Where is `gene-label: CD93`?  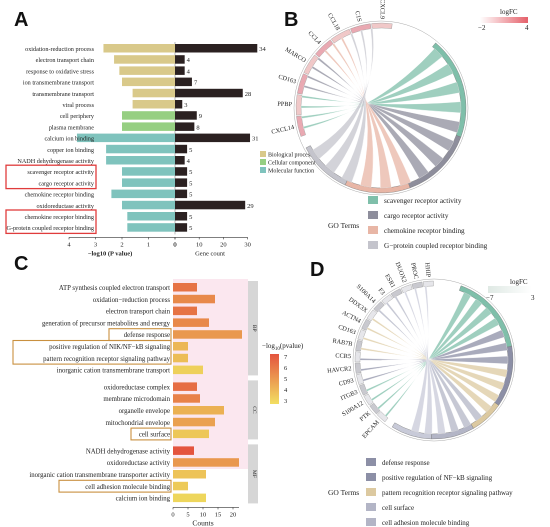
gene-label: CD93 is located at coordinates (346, 382).